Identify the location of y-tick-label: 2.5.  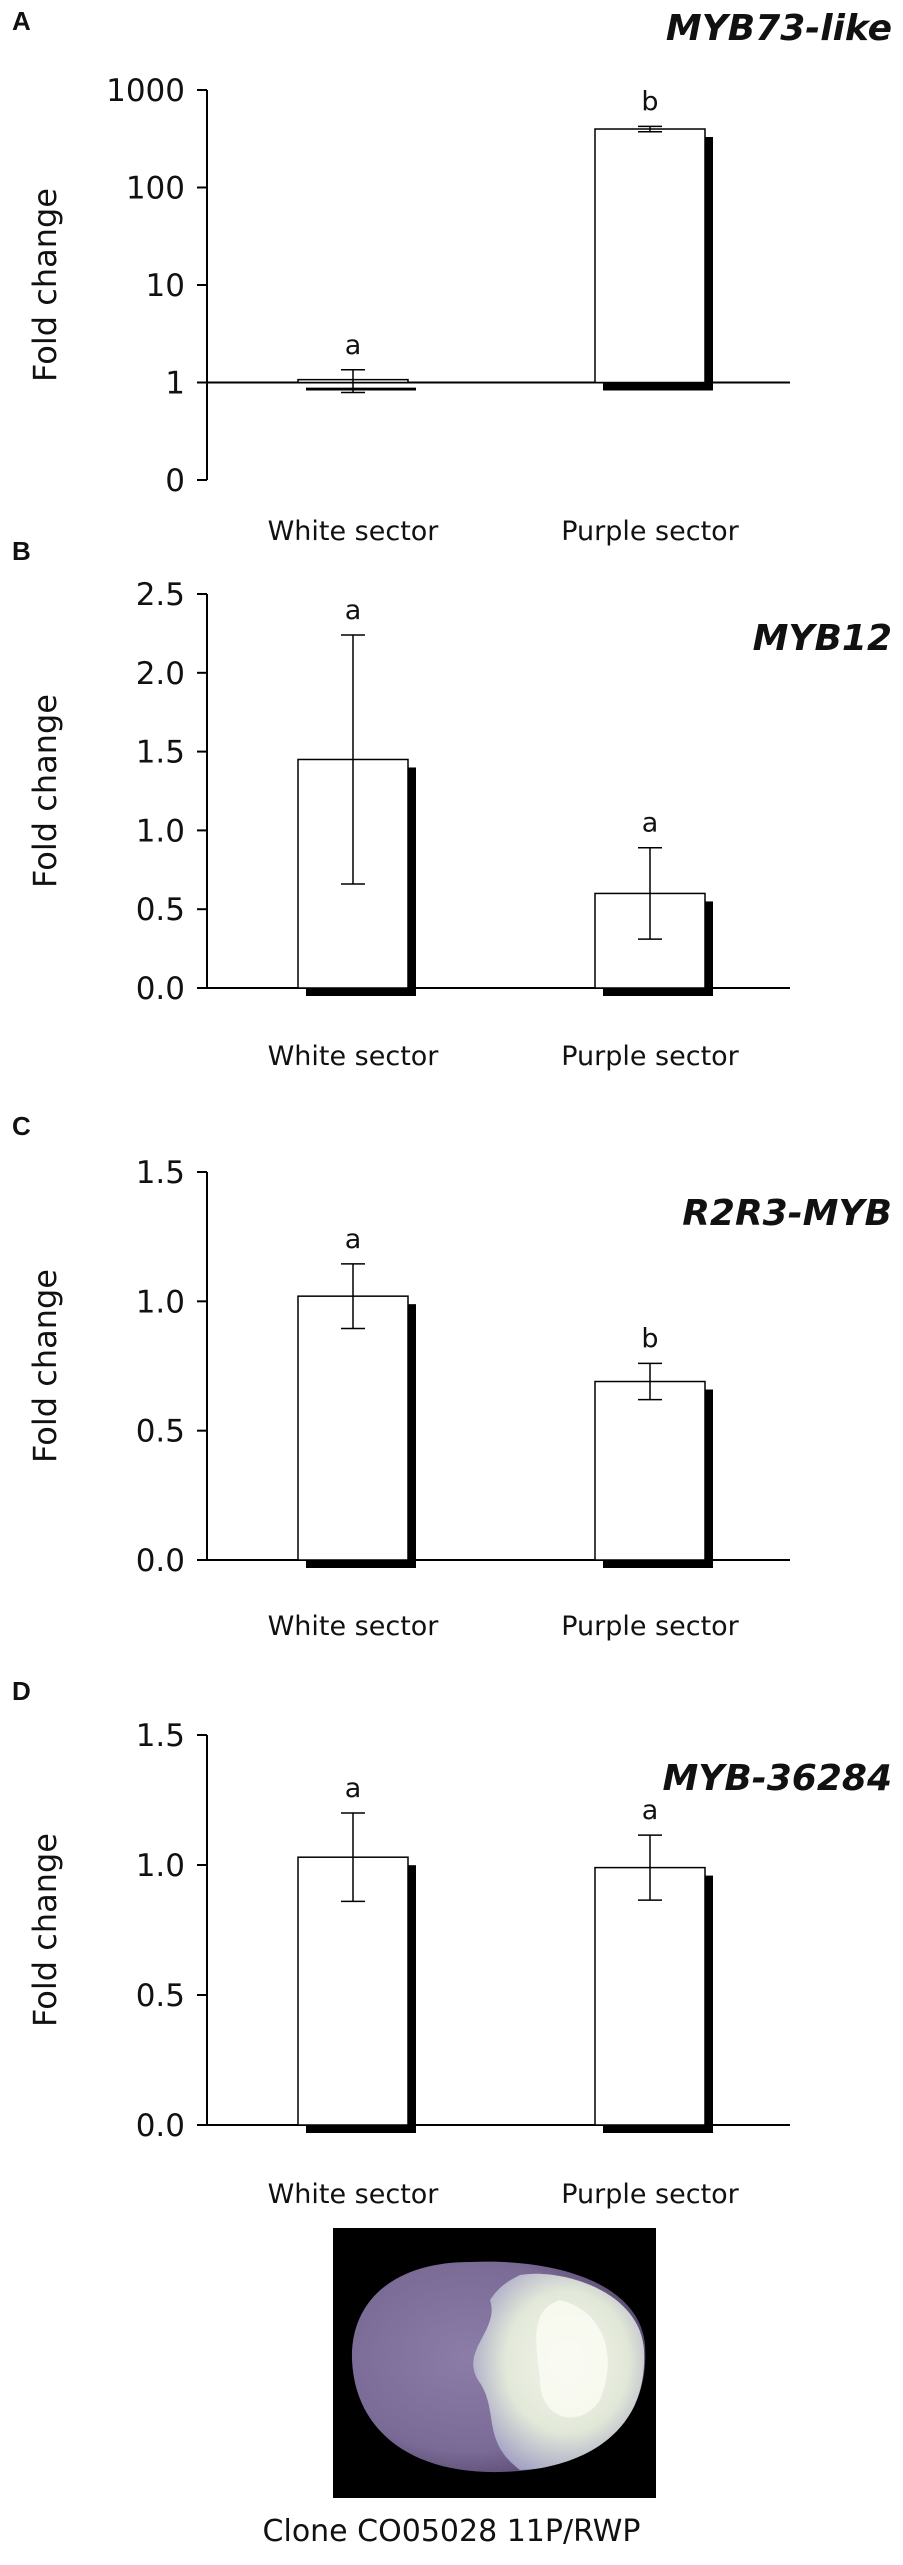
(160, 595).